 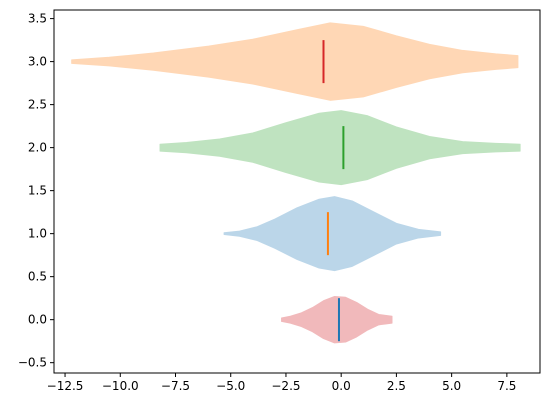 What do you see at coordinates (230, 386) in the screenshot?
I see `x-tick-label-3: −5.0` at bounding box center [230, 386].